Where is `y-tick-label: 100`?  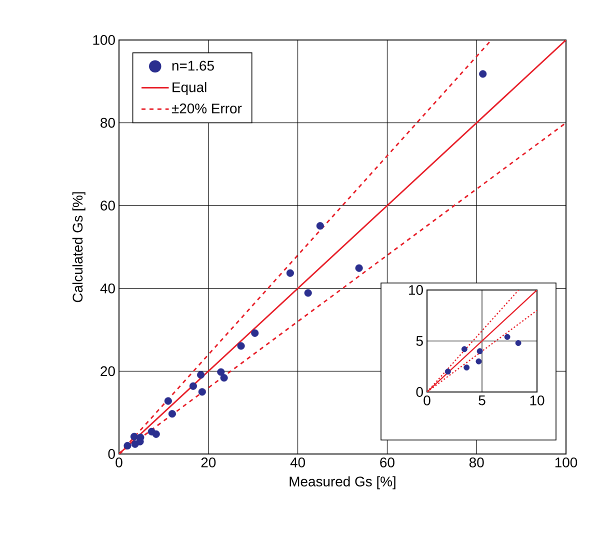 y-tick-label: 100 is located at coordinates (104, 40).